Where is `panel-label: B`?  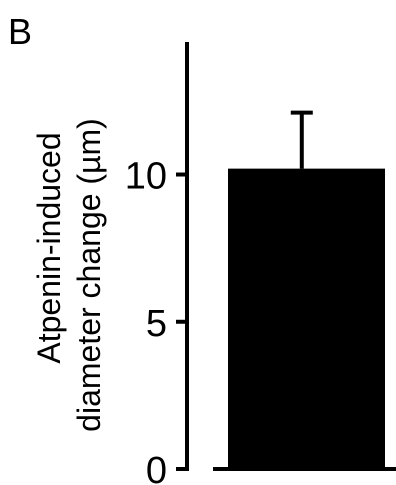 panel-label: B is located at coordinates (20, 31).